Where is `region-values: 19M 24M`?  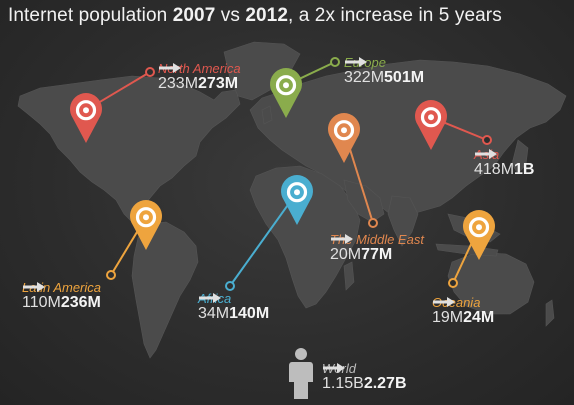 region-values: 19M 24M is located at coordinates (463, 311).